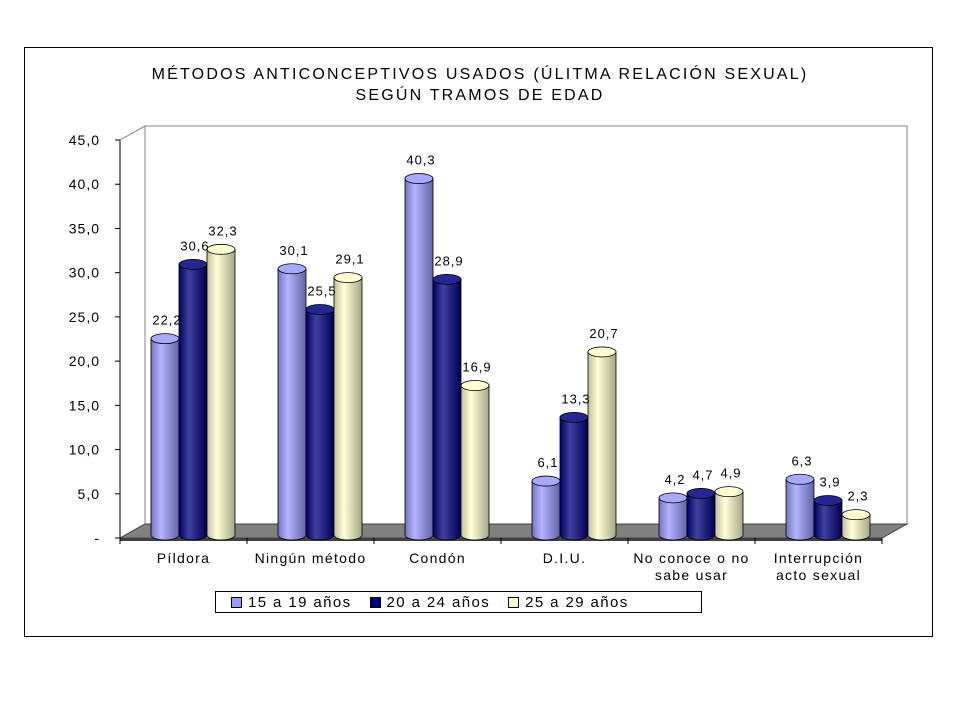 The width and height of the screenshot is (960, 720). I want to click on data-label: 6,3, so click(801, 460).